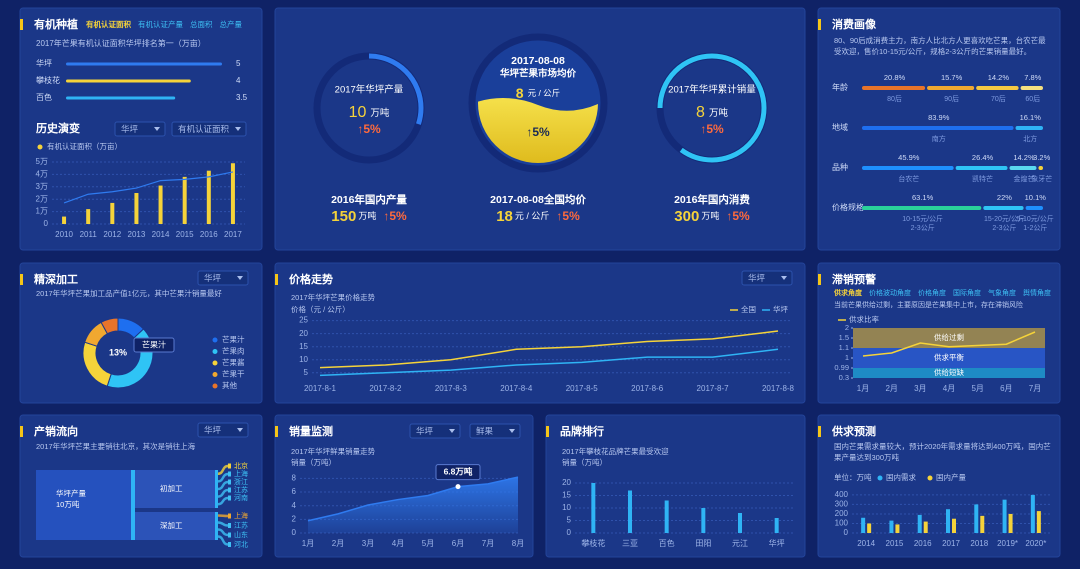 This screenshot has height=569, width=1080. Describe the element at coordinates (967, 292) in the screenshot. I see `tab: 国际角度` at that location.